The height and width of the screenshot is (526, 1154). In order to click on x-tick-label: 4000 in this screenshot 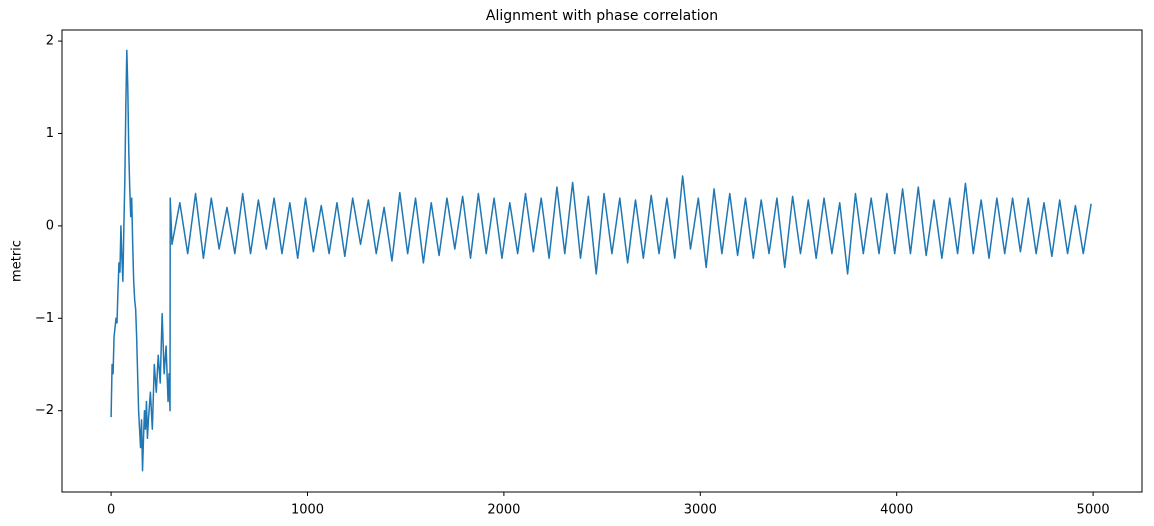, I will do `click(896, 510)`.